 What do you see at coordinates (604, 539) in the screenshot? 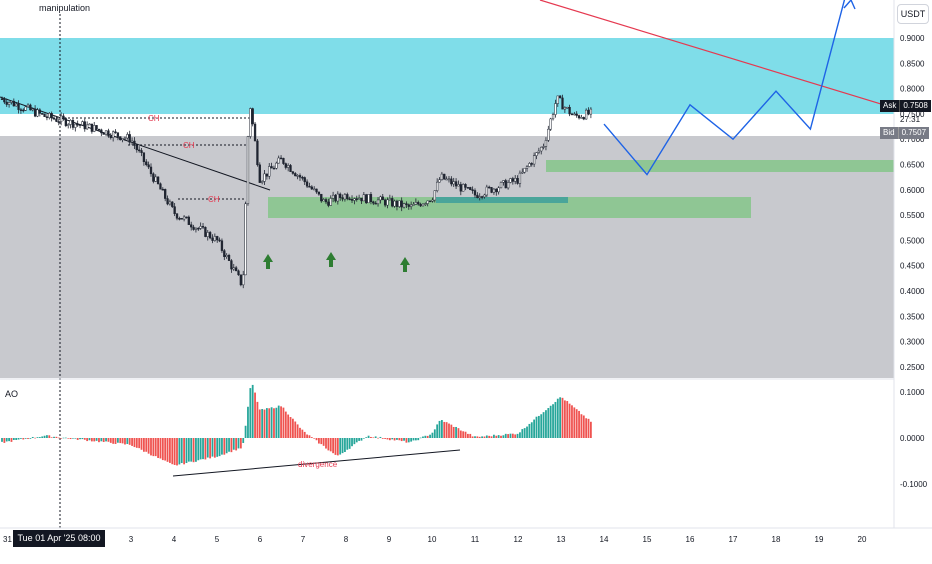
I see `time-tick-label: 14` at bounding box center [604, 539].